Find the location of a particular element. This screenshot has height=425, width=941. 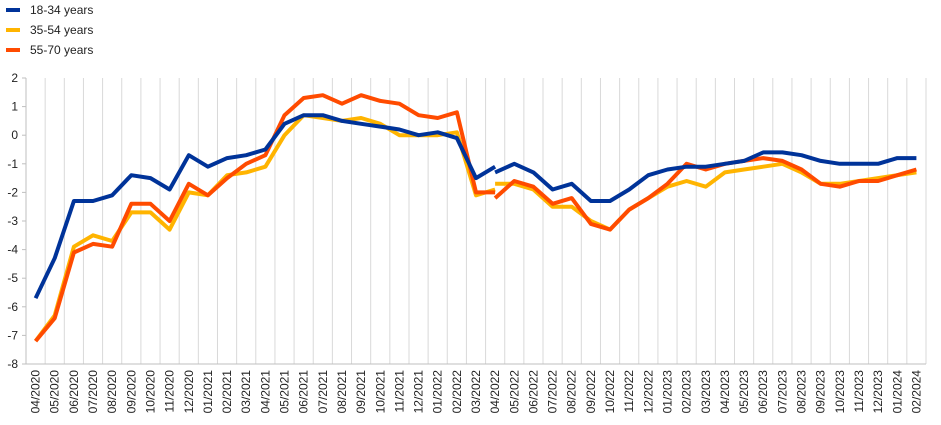

y-tick-label: 0 is located at coordinates (14, 135).